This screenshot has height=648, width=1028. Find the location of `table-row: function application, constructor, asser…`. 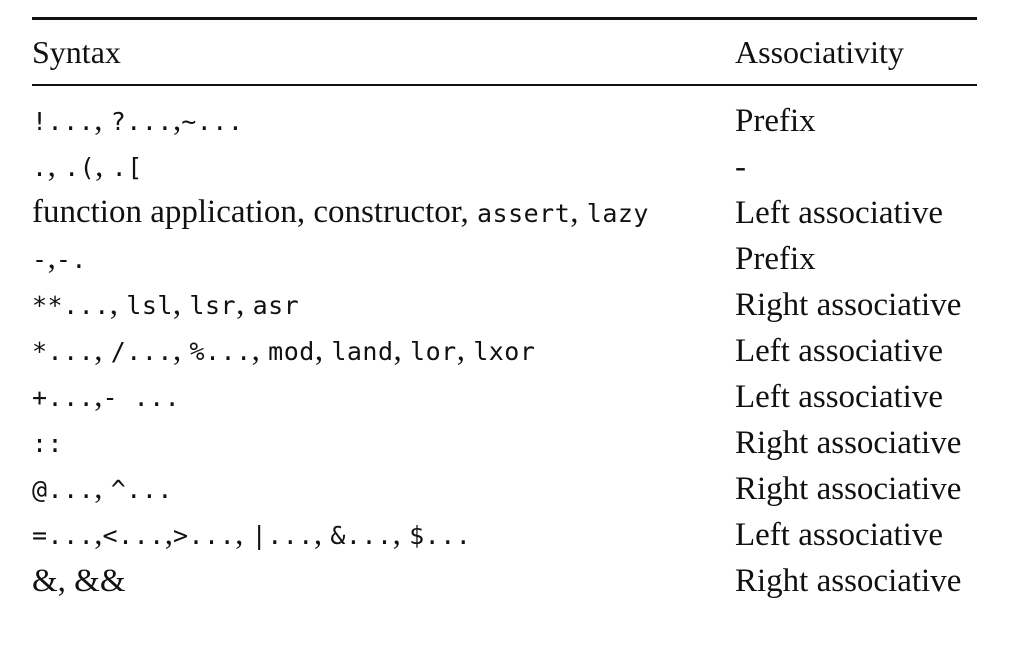

table-row: function application, constructor, asser… is located at coordinates (504, 213).